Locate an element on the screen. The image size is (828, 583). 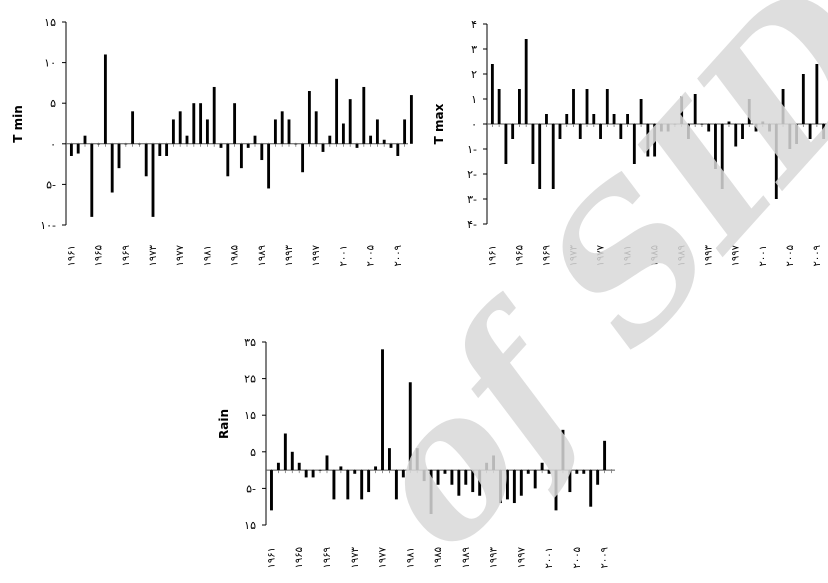
x-tick-label: ۱۹۶۱ is located at coordinates (492, 255).